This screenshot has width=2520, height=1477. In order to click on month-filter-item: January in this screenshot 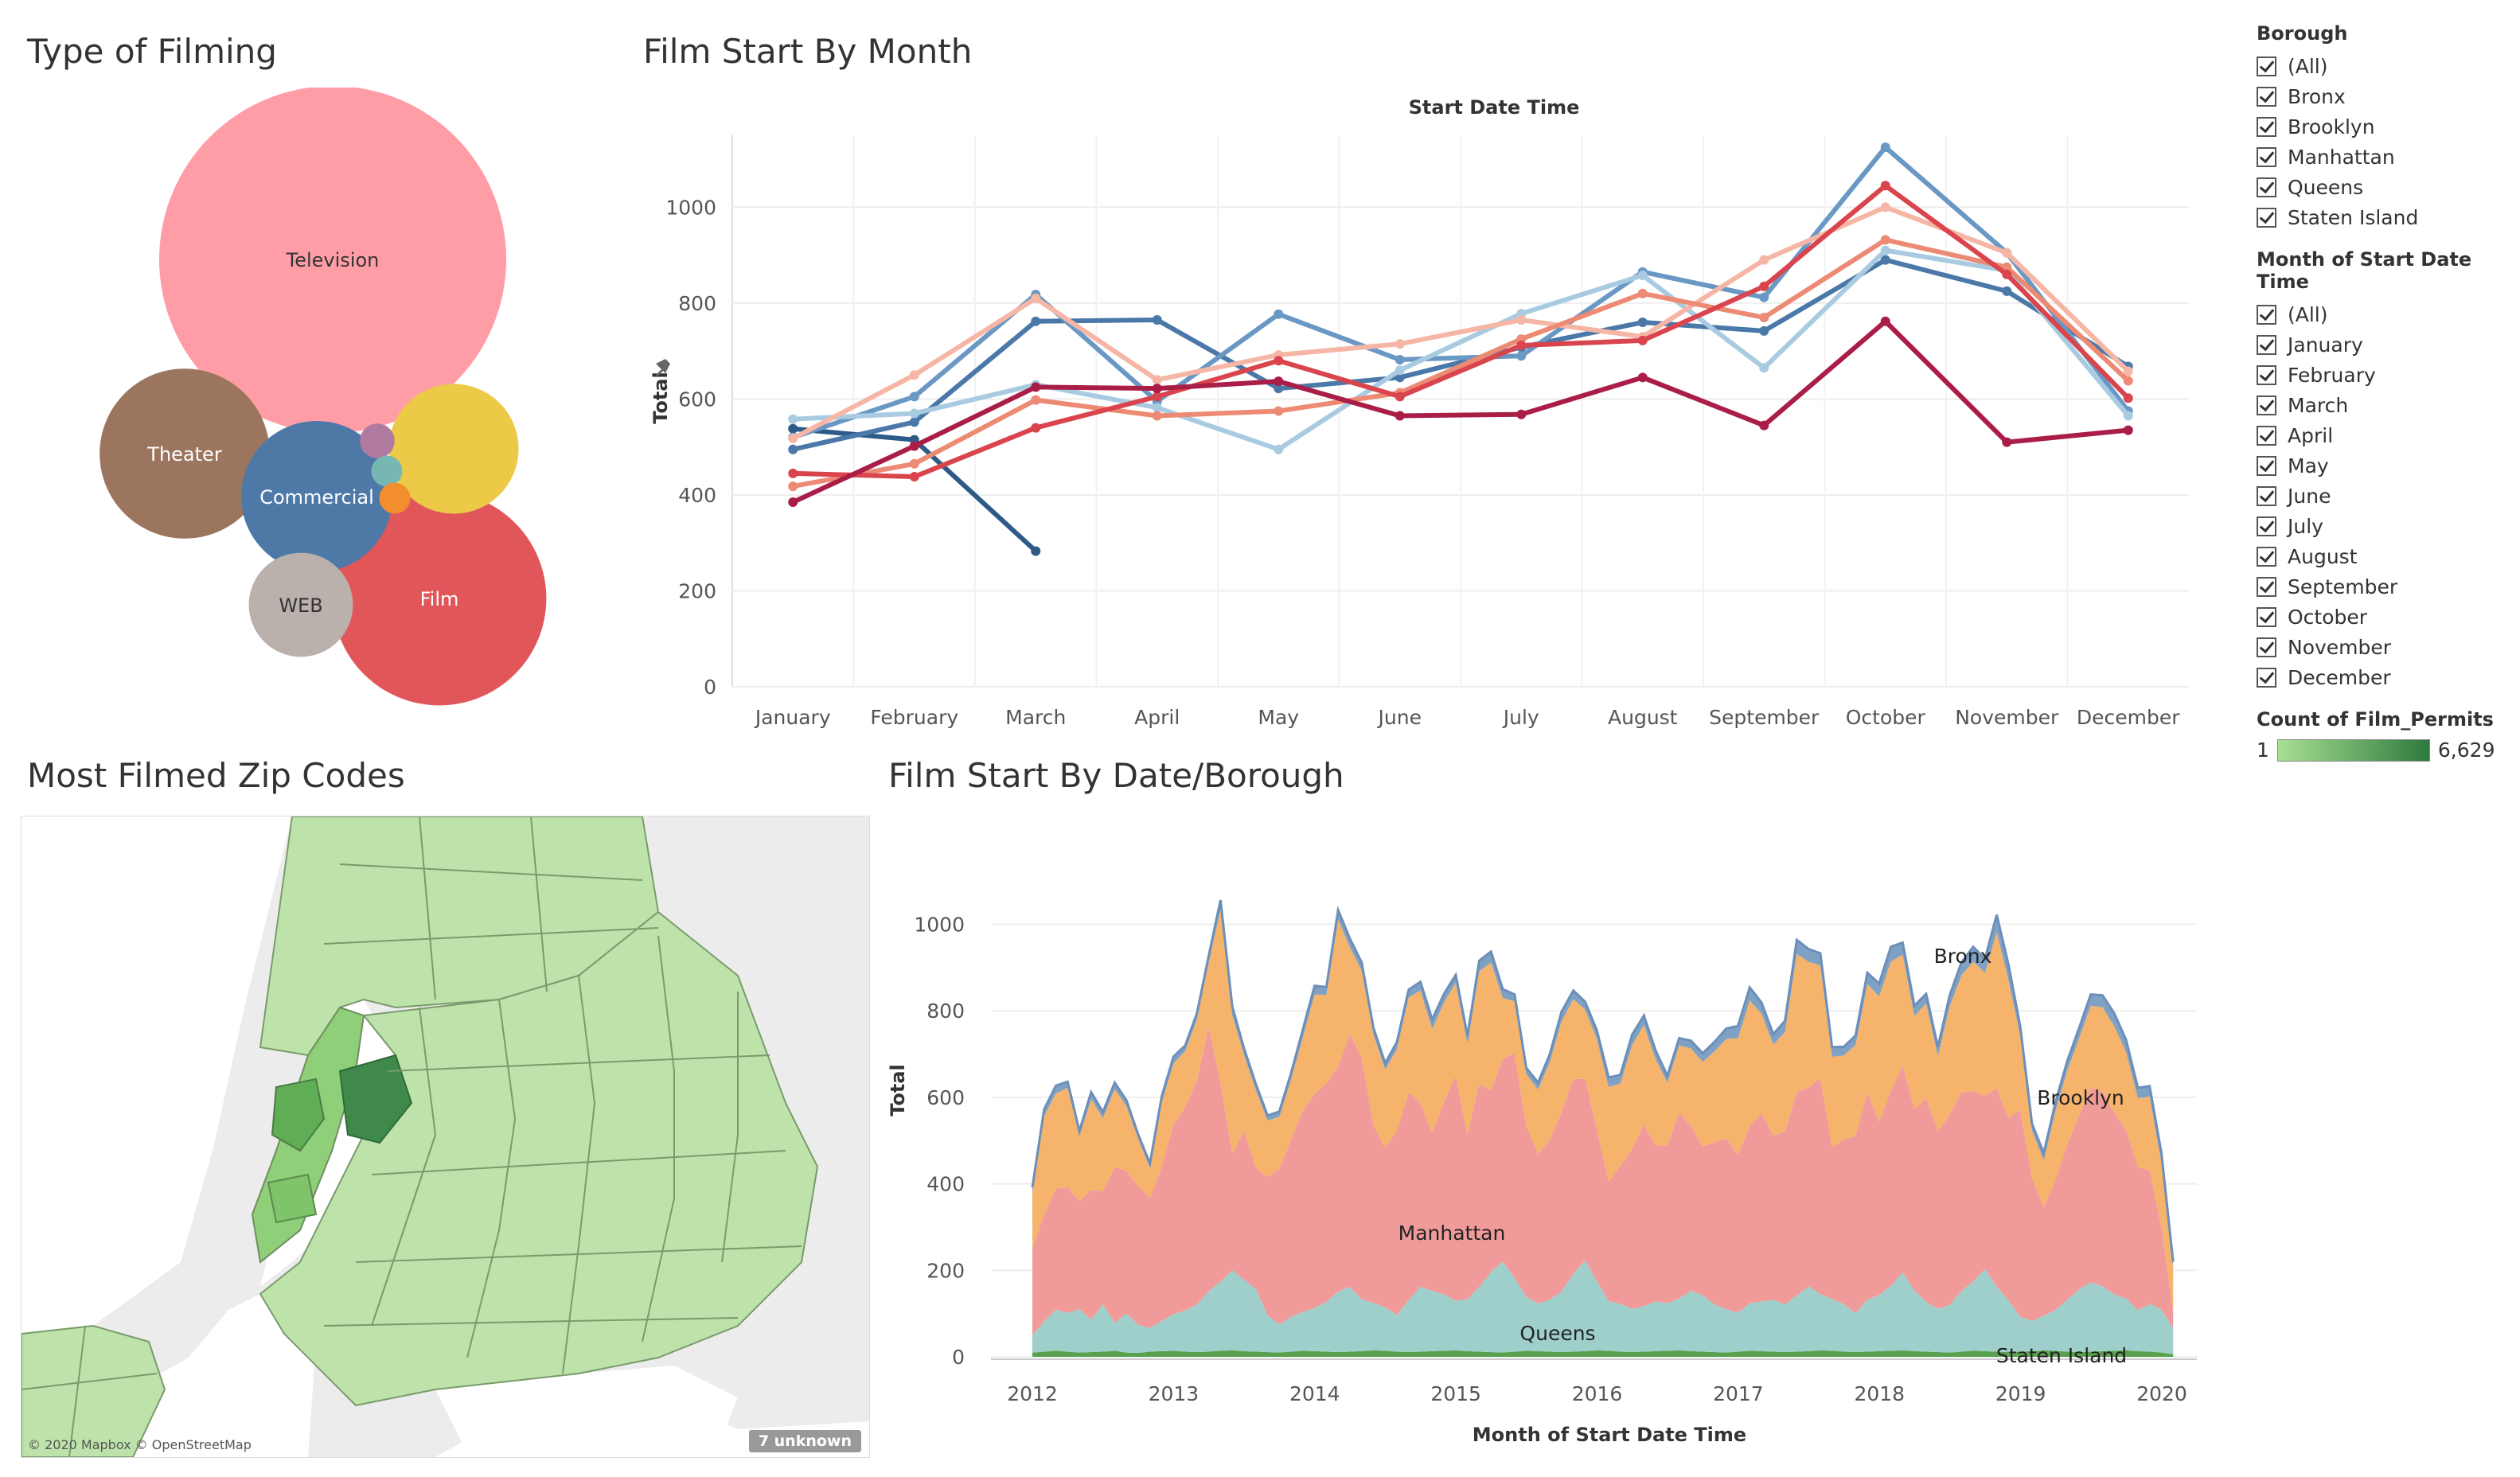, I will do `click(2384, 344)`.